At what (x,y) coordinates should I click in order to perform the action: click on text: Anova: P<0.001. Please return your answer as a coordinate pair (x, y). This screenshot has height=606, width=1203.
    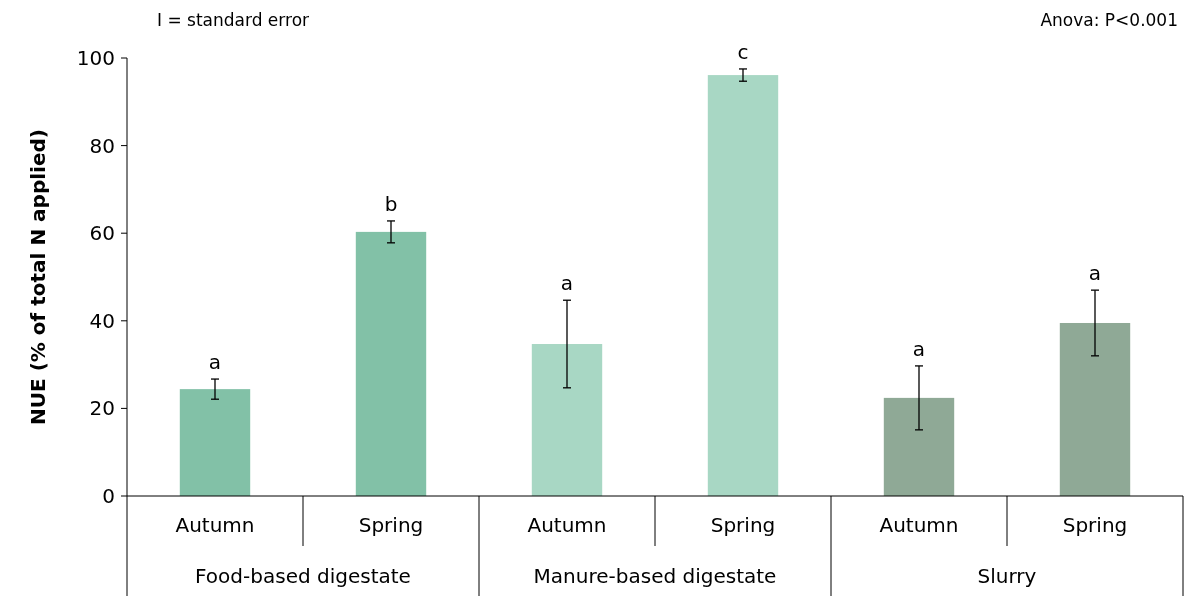
    Looking at the image, I should click on (1109, 20).